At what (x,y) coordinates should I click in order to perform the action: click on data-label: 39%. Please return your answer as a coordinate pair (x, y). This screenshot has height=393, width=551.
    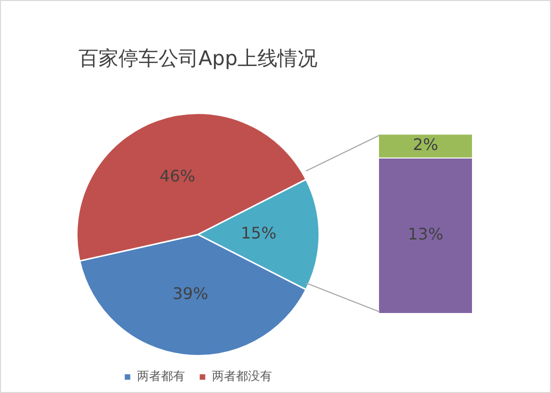
    Looking at the image, I should click on (190, 293).